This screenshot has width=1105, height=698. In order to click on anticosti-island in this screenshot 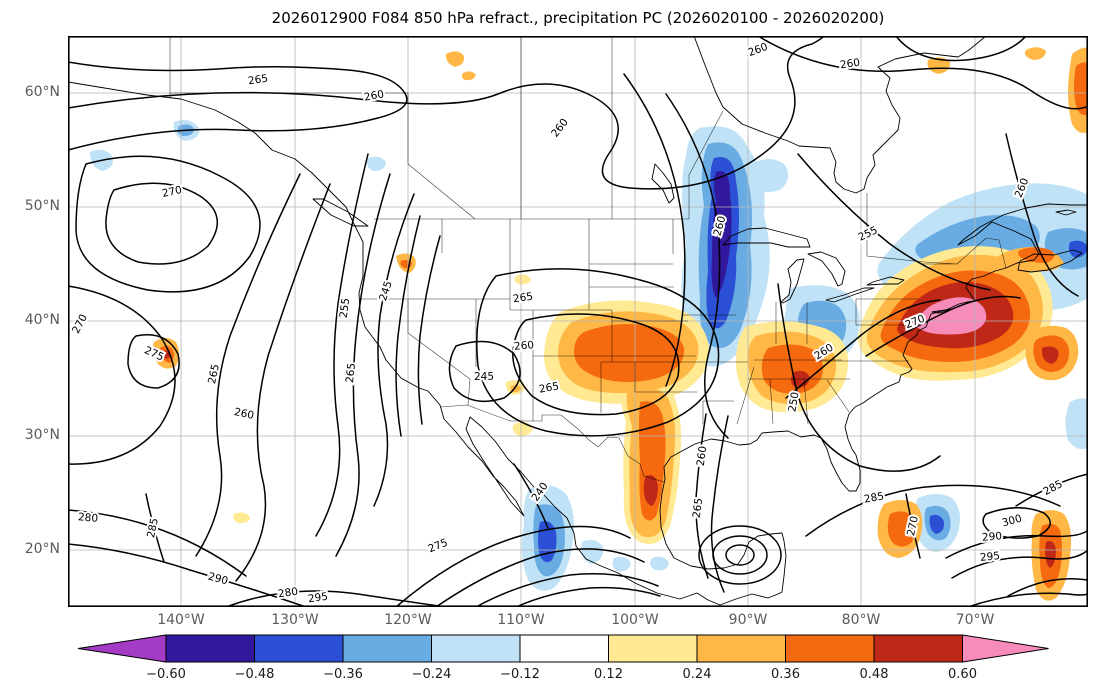, I will do `click(1066, 212)`.